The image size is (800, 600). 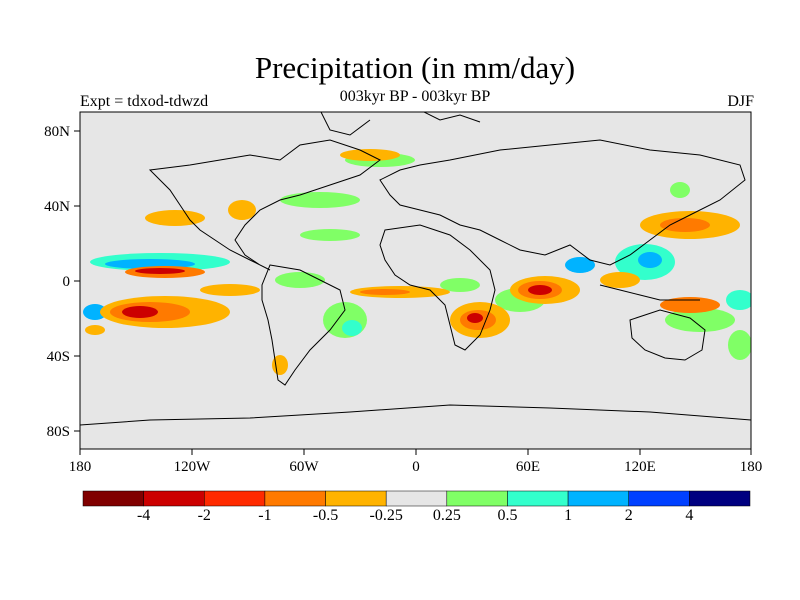 I want to click on colorbar-label: 2, so click(x=628, y=515).